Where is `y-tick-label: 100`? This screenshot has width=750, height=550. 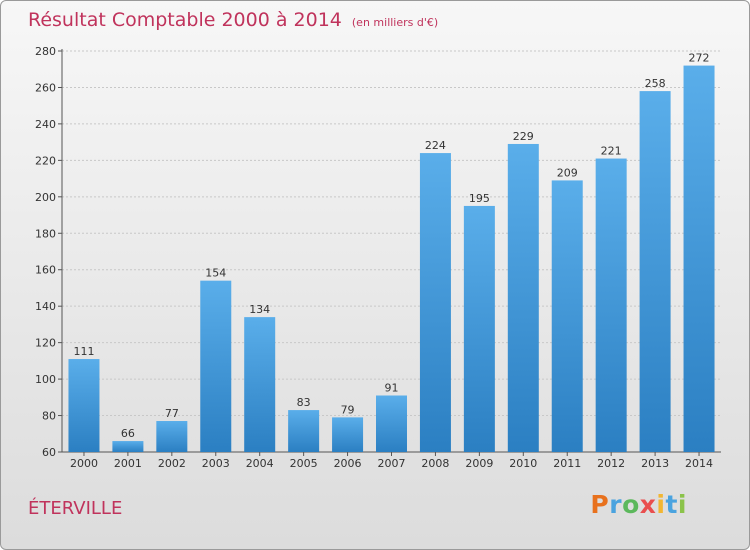 y-tick-label: 100 is located at coordinates (45, 379).